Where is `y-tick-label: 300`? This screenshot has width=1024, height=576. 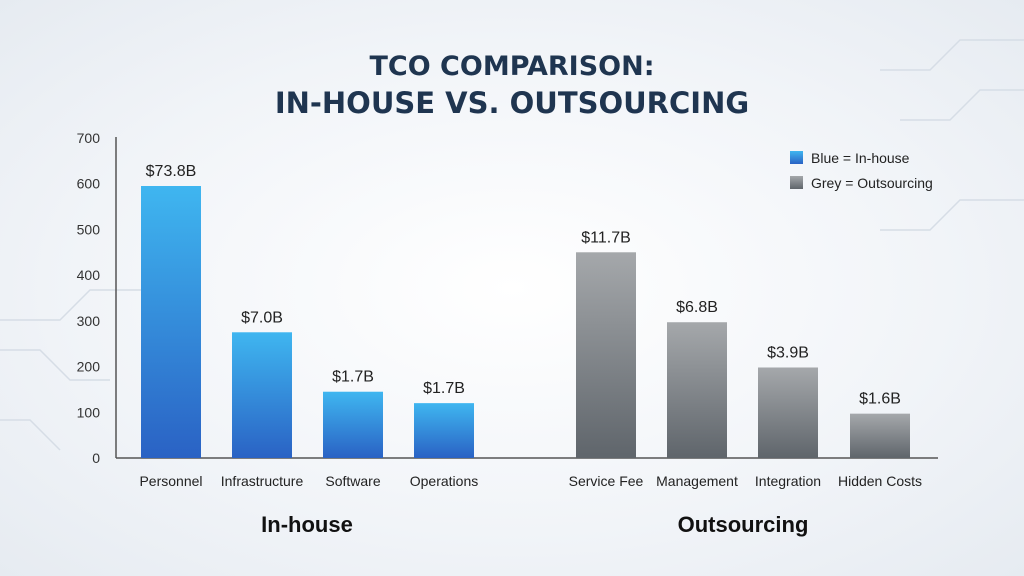 y-tick-label: 300 is located at coordinates (89, 321).